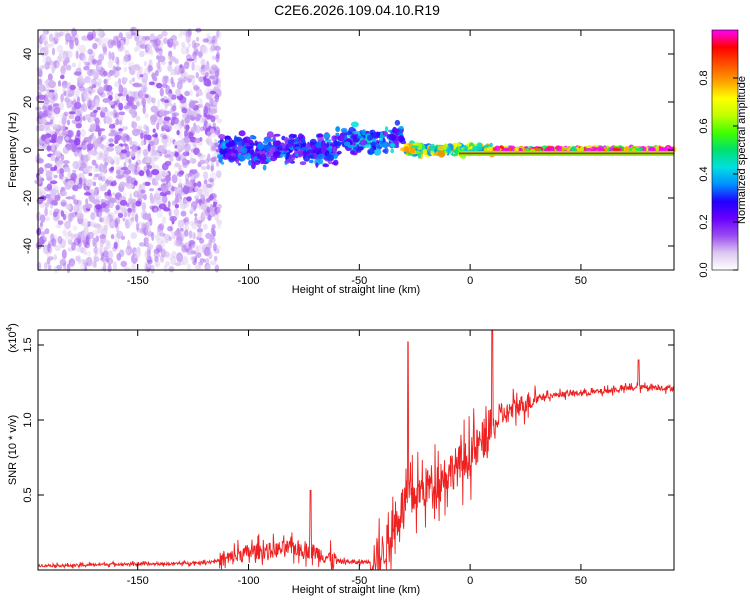 This screenshot has height=600, width=750. What do you see at coordinates (28, 494) in the screenshot?
I see `snr-y-tick-label: 0.5` at bounding box center [28, 494].